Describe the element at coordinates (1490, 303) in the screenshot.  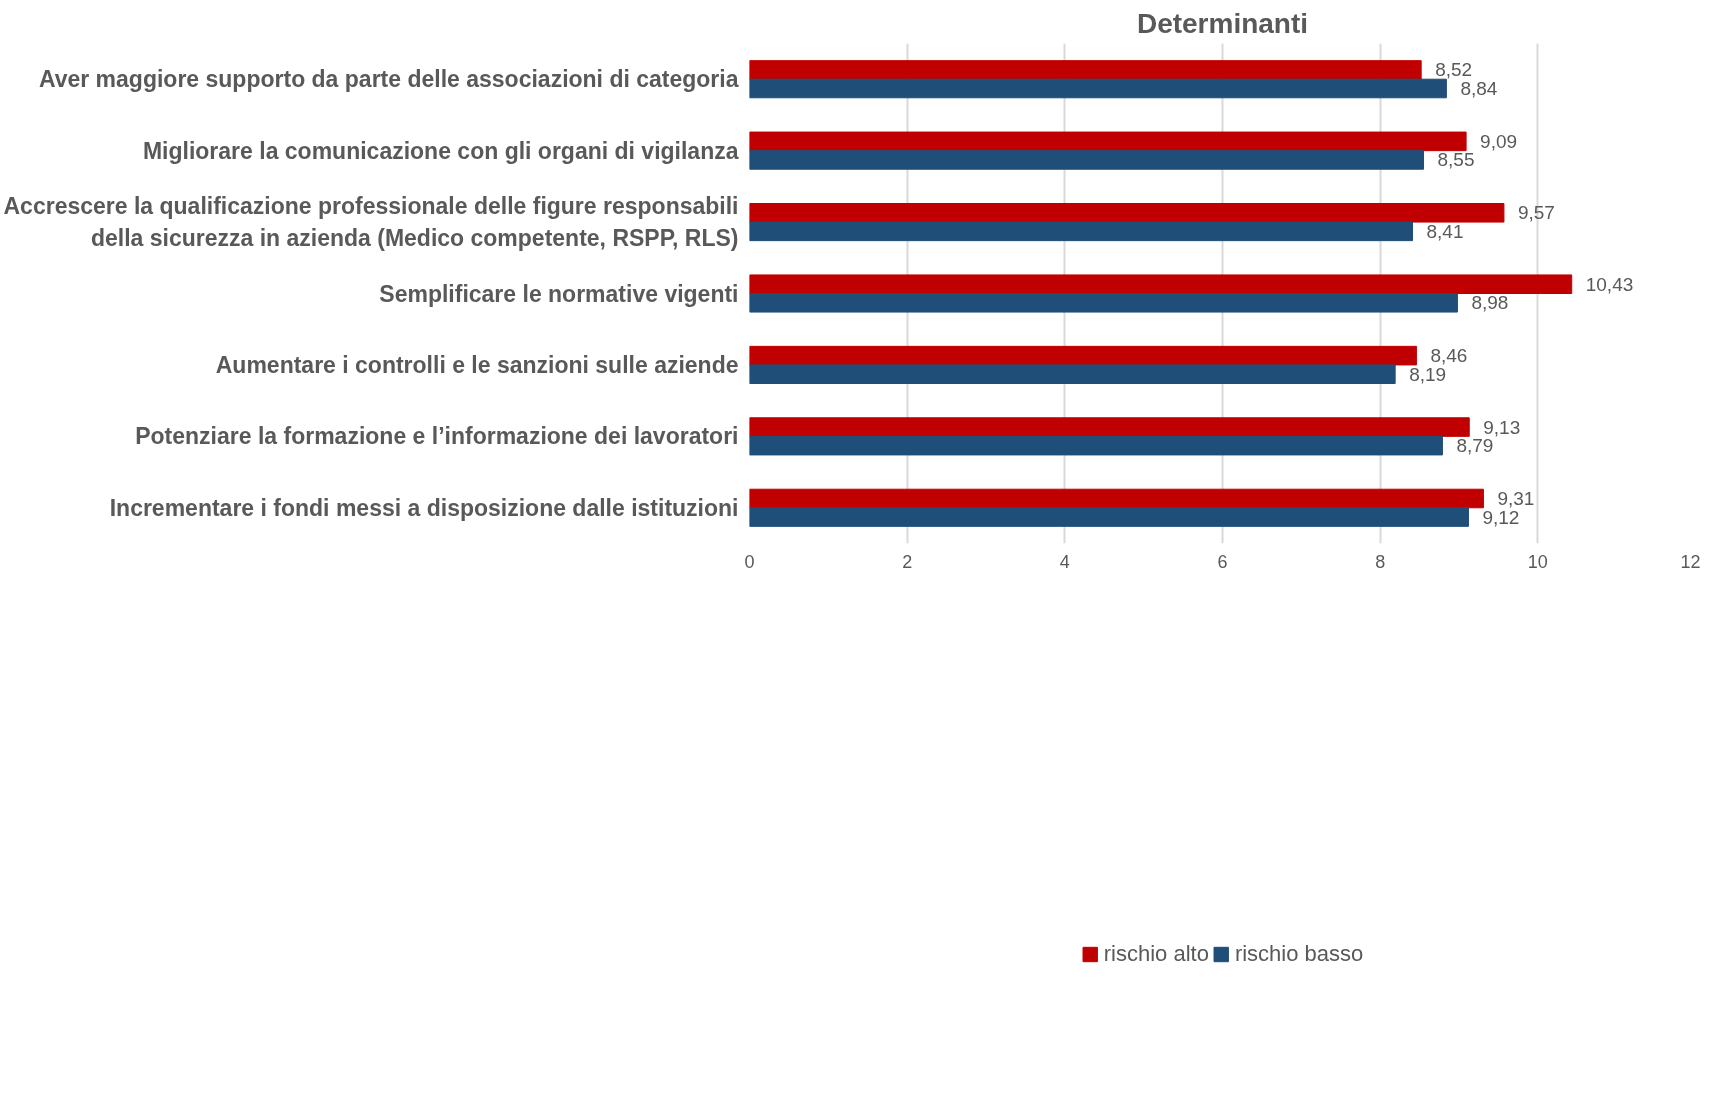
I see `data-label: 8,98` at that location.